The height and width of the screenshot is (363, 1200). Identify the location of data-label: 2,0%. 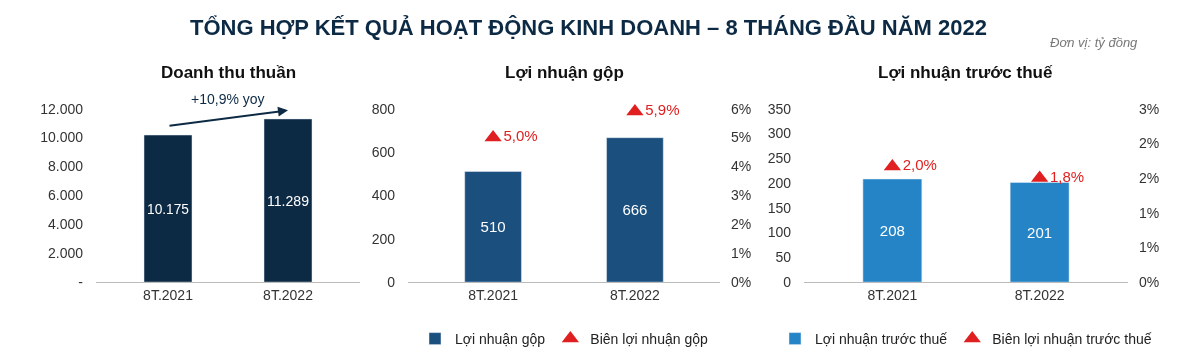
(919, 165).